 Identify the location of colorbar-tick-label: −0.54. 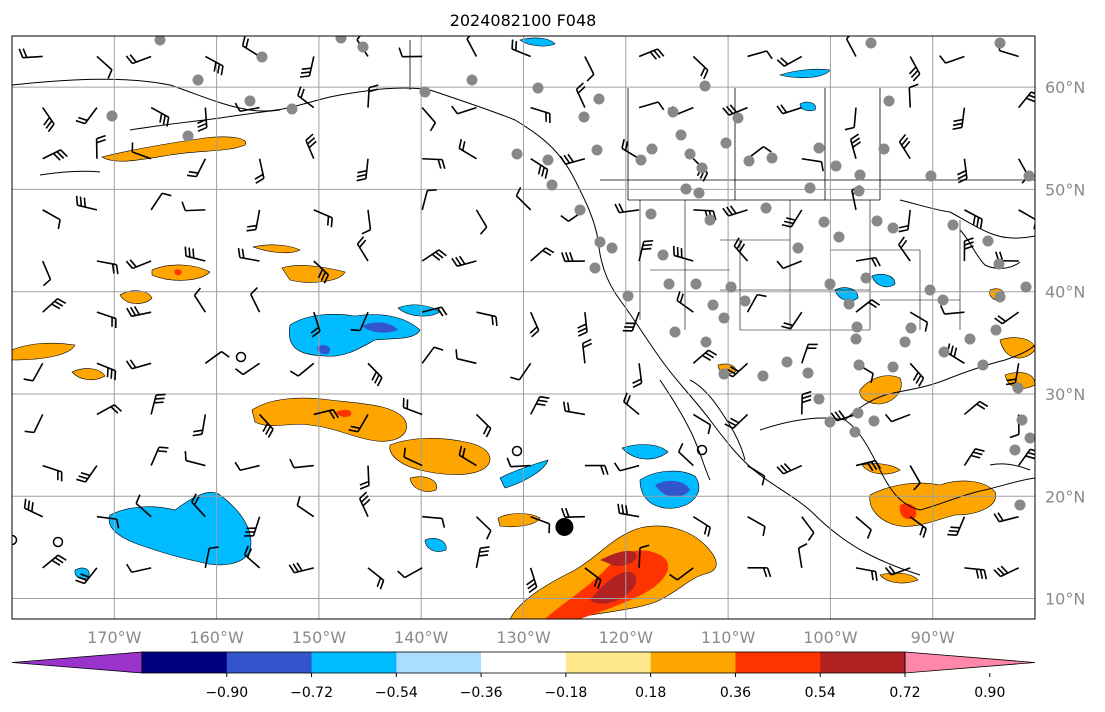
(396, 693).